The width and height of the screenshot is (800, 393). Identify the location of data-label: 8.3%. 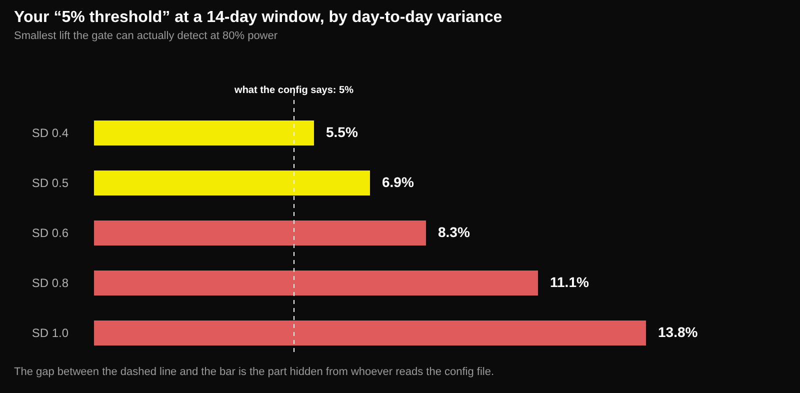
(454, 232).